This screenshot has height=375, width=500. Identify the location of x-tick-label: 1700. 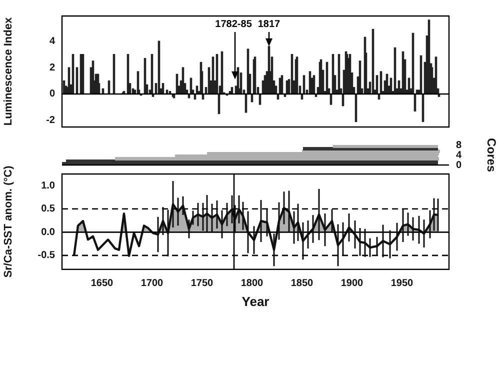
(152, 284).